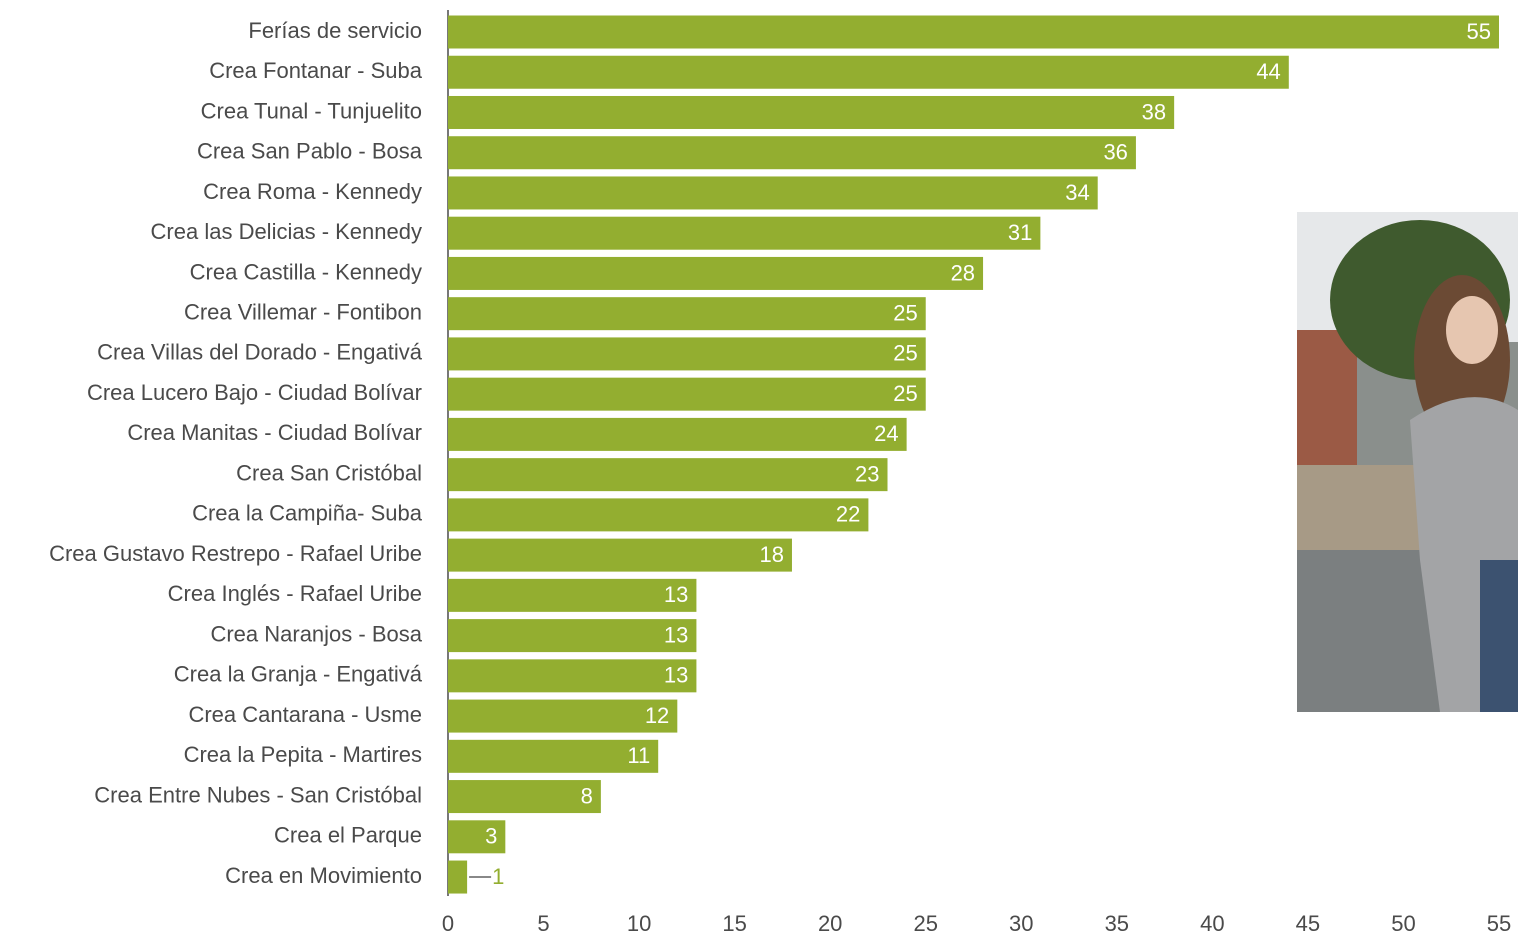 This screenshot has height=934, width=1518. I want to click on x-tick-label: 0, so click(448, 922).